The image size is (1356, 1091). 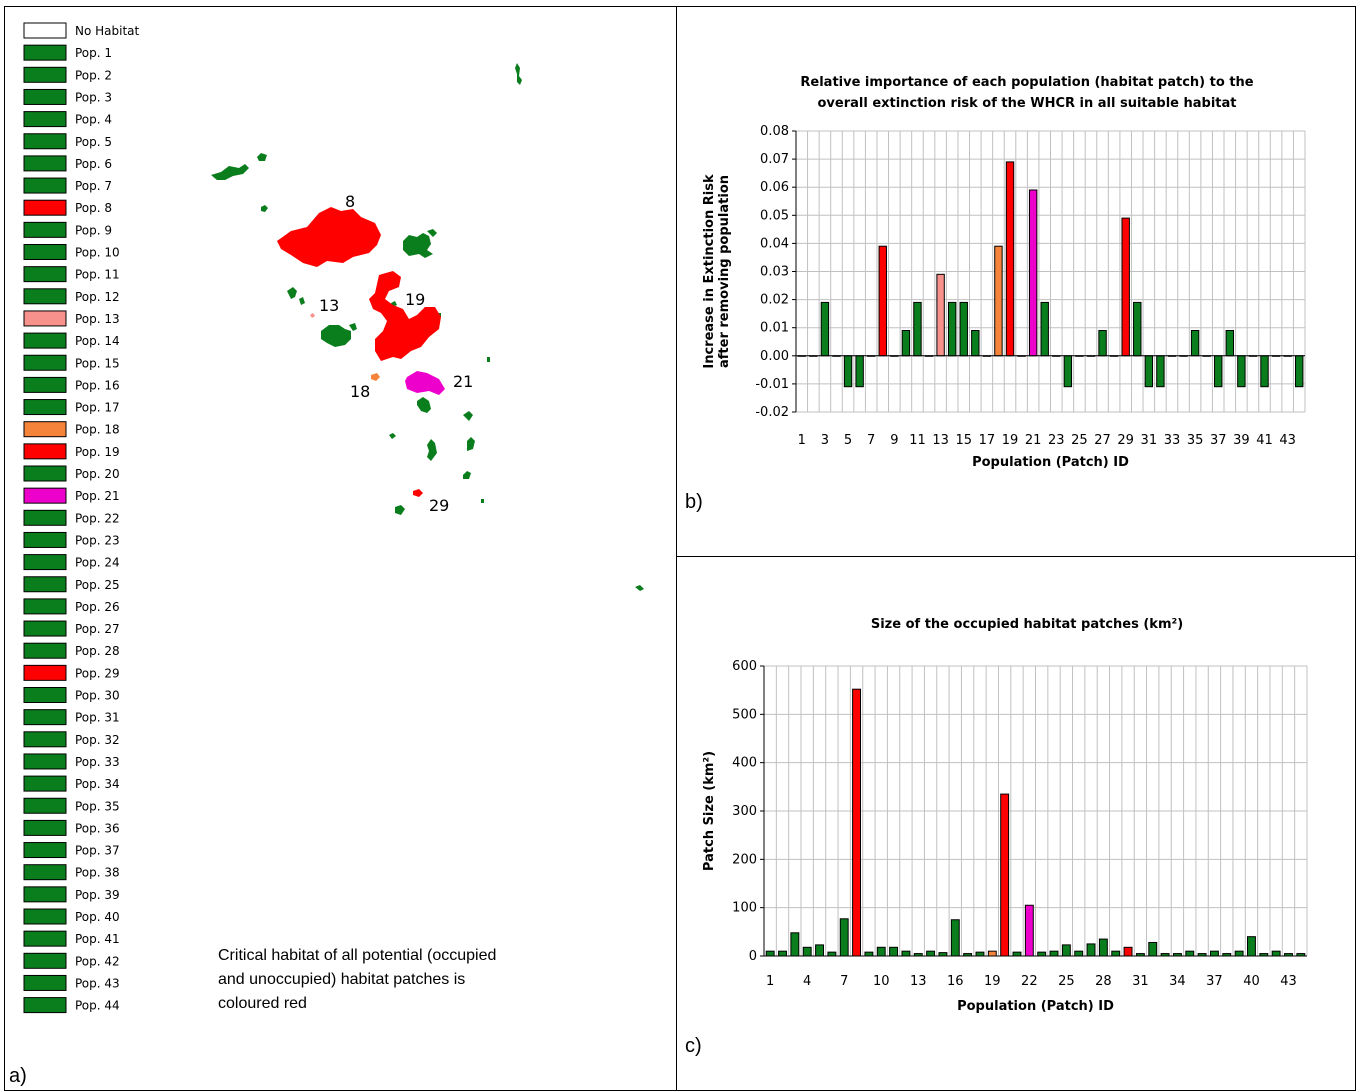 What do you see at coordinates (963, 440) in the screenshot?
I see `x-tick-label: 15` at bounding box center [963, 440].